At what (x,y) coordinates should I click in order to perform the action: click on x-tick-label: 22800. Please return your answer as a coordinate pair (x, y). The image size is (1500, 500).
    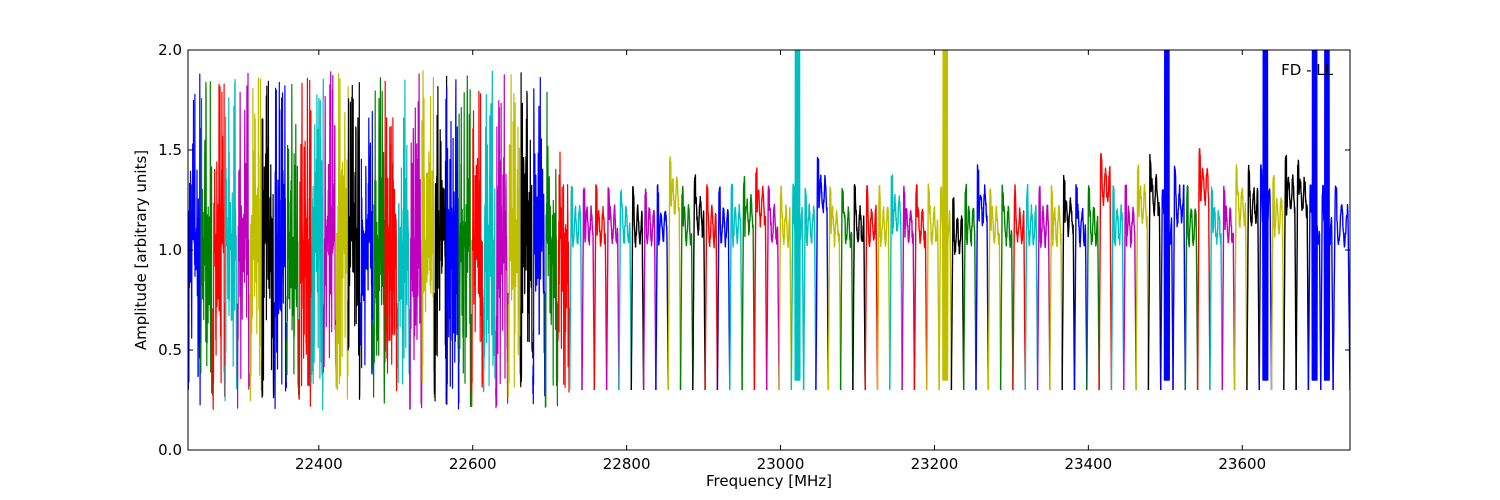
    Looking at the image, I should click on (627, 464).